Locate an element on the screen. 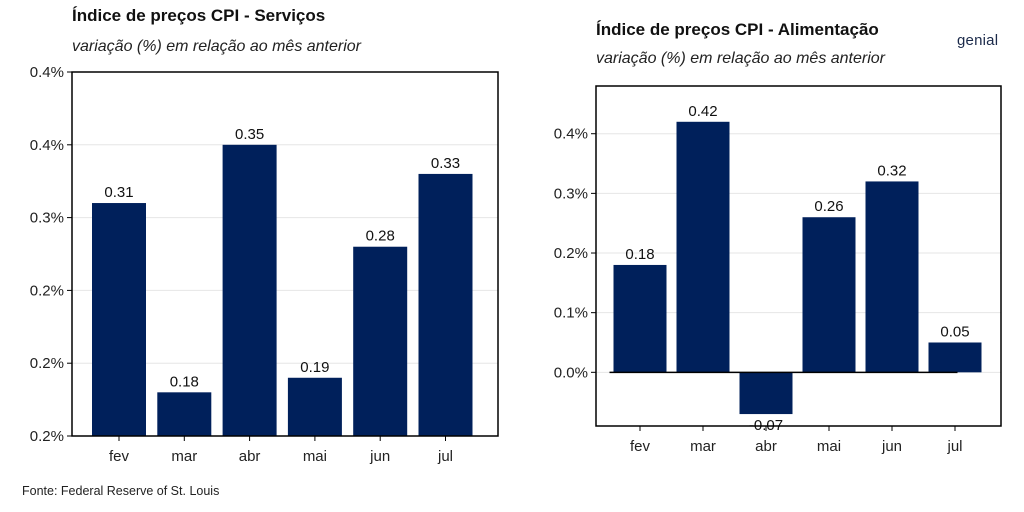  data-label-abr: 0.35 is located at coordinates (249, 134).